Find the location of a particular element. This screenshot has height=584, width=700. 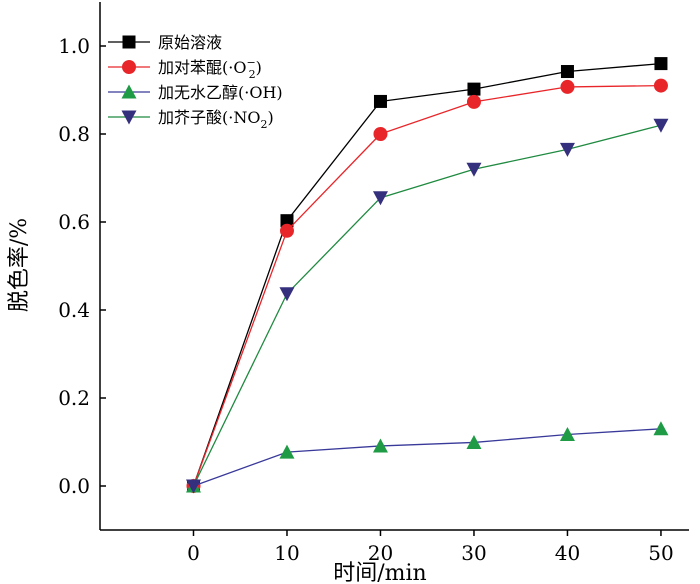

y-tick-label: 1.0 is located at coordinates (74, 46).